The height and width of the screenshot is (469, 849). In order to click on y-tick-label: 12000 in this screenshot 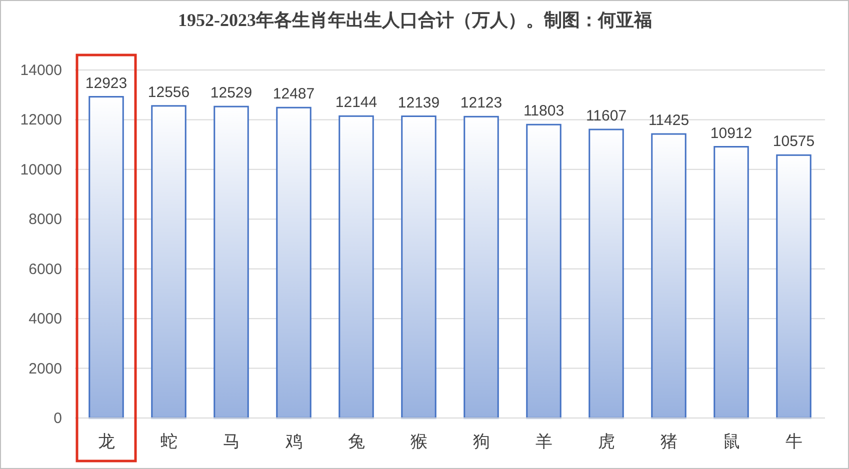, I will do `click(41, 120)`.